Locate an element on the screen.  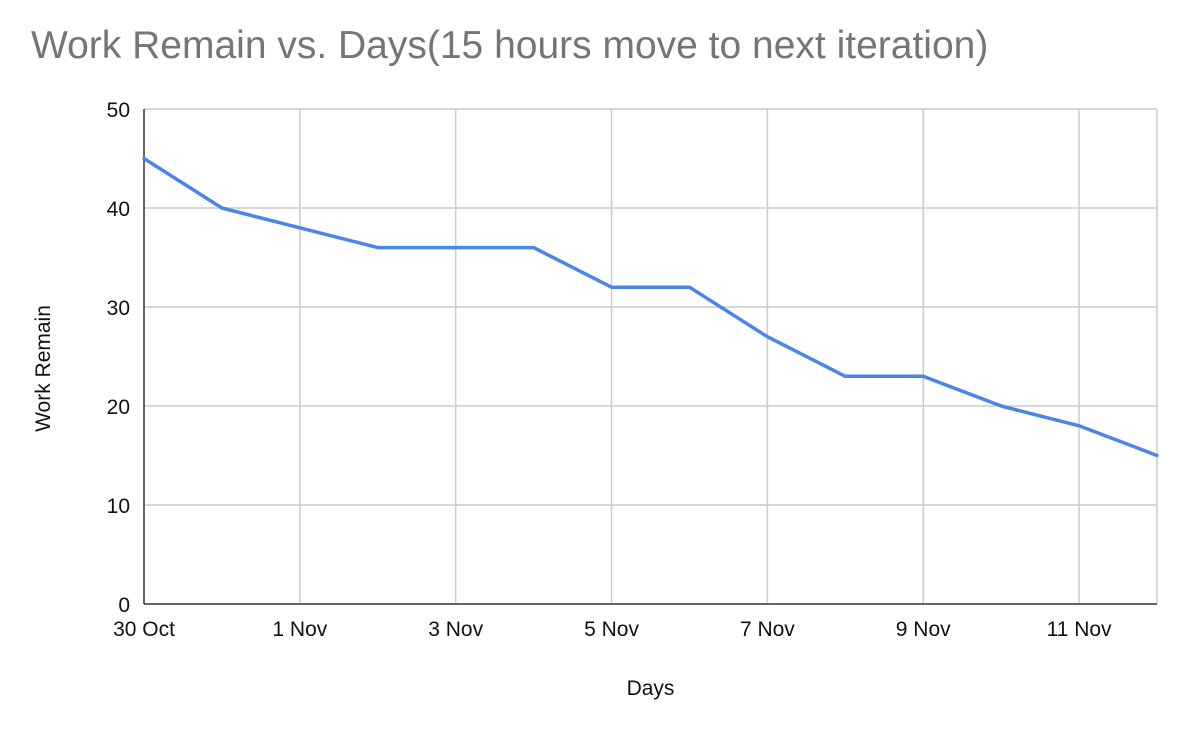
x-tick-label: 7 Nov is located at coordinates (767, 629).